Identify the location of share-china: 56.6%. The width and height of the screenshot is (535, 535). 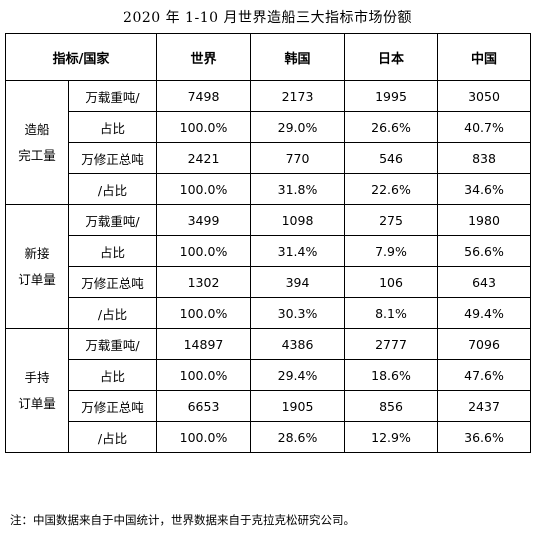
(484, 251).